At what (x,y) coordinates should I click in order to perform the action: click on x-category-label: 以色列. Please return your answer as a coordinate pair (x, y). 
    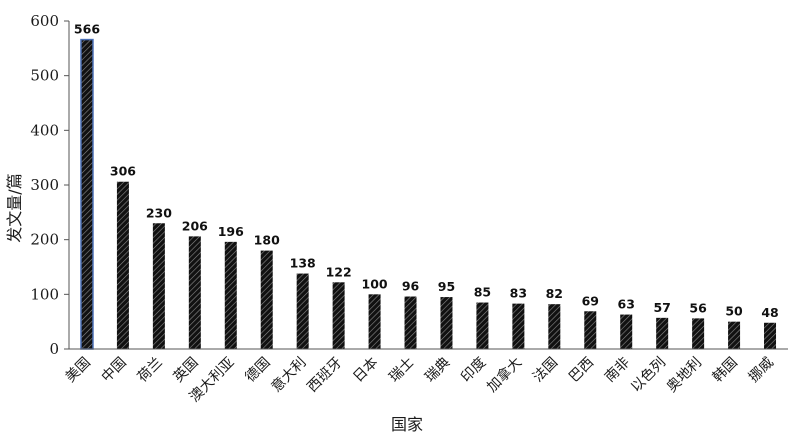
    Looking at the image, I should click on (648, 375).